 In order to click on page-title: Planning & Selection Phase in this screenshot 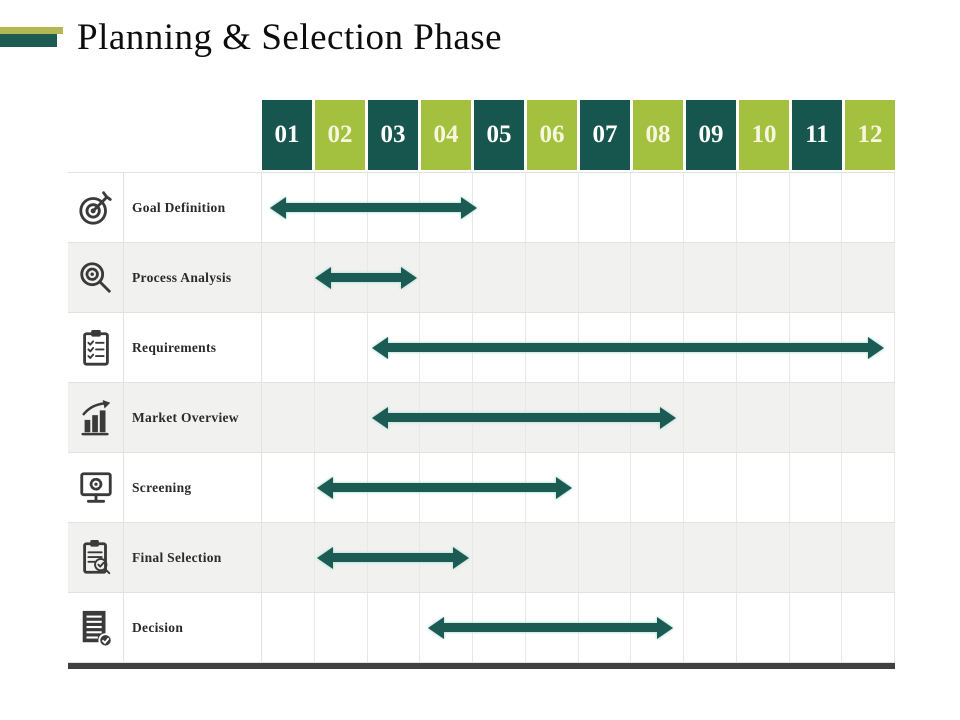, I will do `click(290, 37)`.